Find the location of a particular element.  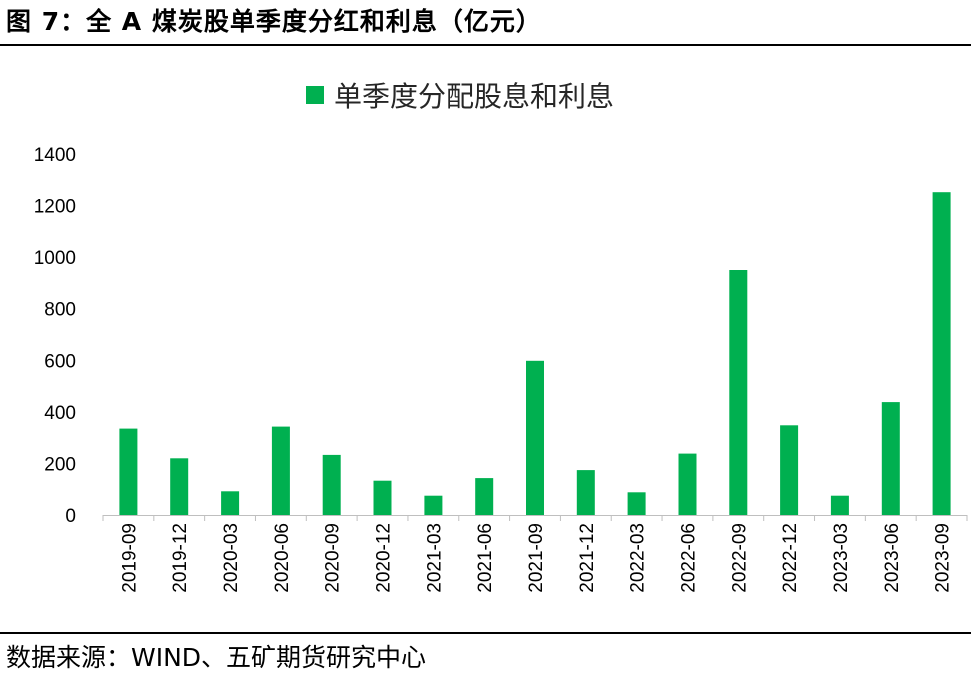

y-tick-label: 1000 is located at coordinates (55, 258).